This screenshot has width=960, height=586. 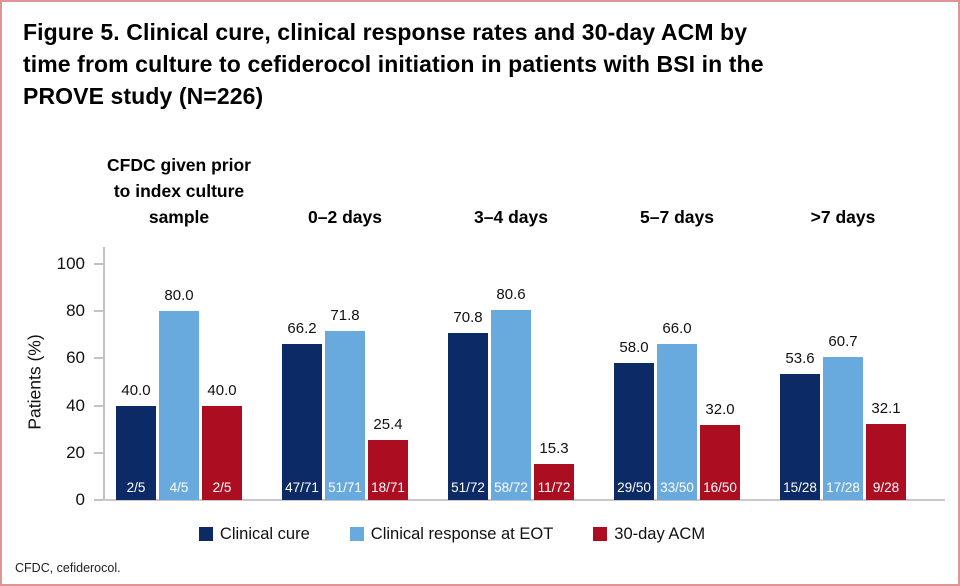 I want to click on y-tick-label: 100, so click(x=70, y=263).